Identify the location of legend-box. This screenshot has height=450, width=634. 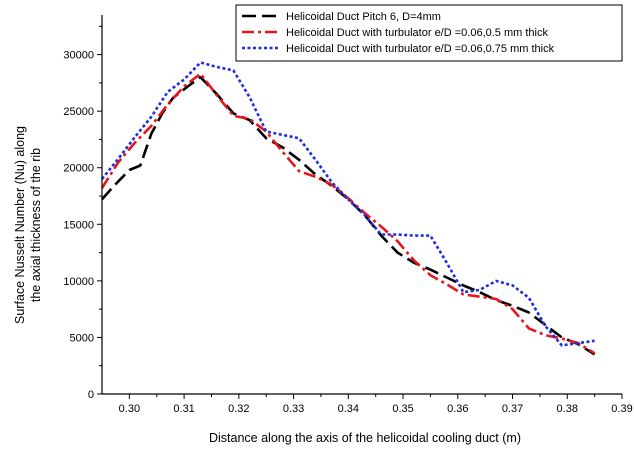
(429, 33).